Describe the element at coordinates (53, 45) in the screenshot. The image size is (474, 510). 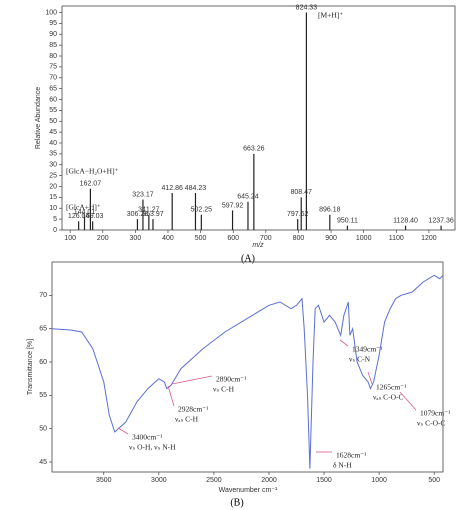
I see `y-tick-label: 85` at that location.